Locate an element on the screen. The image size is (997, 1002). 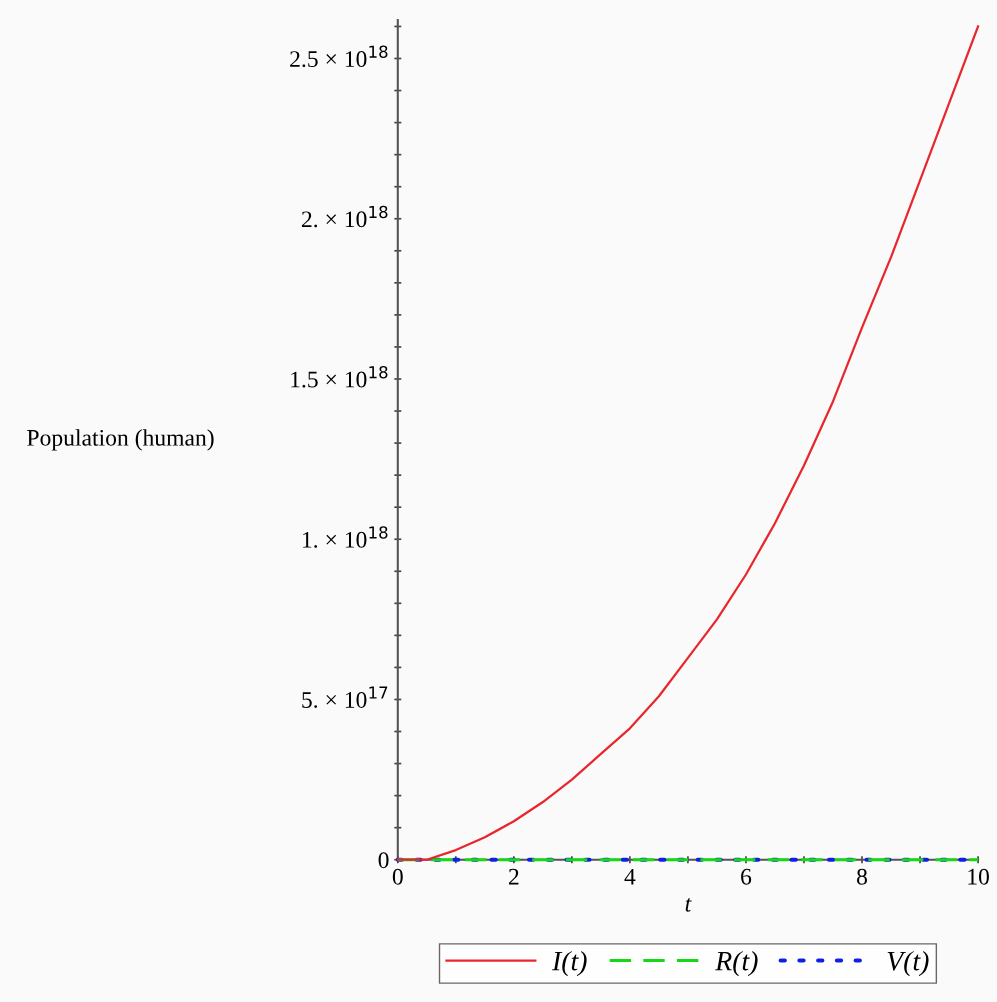
x-tick-label: 4 is located at coordinates (630, 876).